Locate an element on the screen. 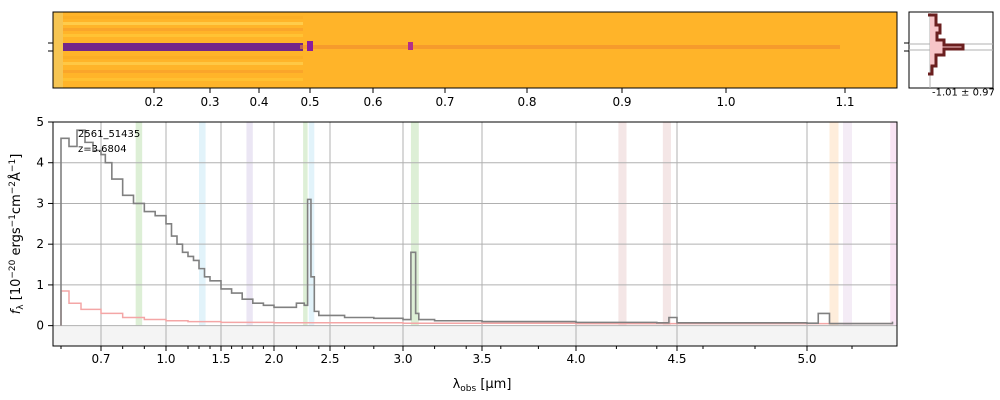 Image resolution: width=1000 pixels, height=400 pixels. profile-fill is located at coordinates (946, 44).